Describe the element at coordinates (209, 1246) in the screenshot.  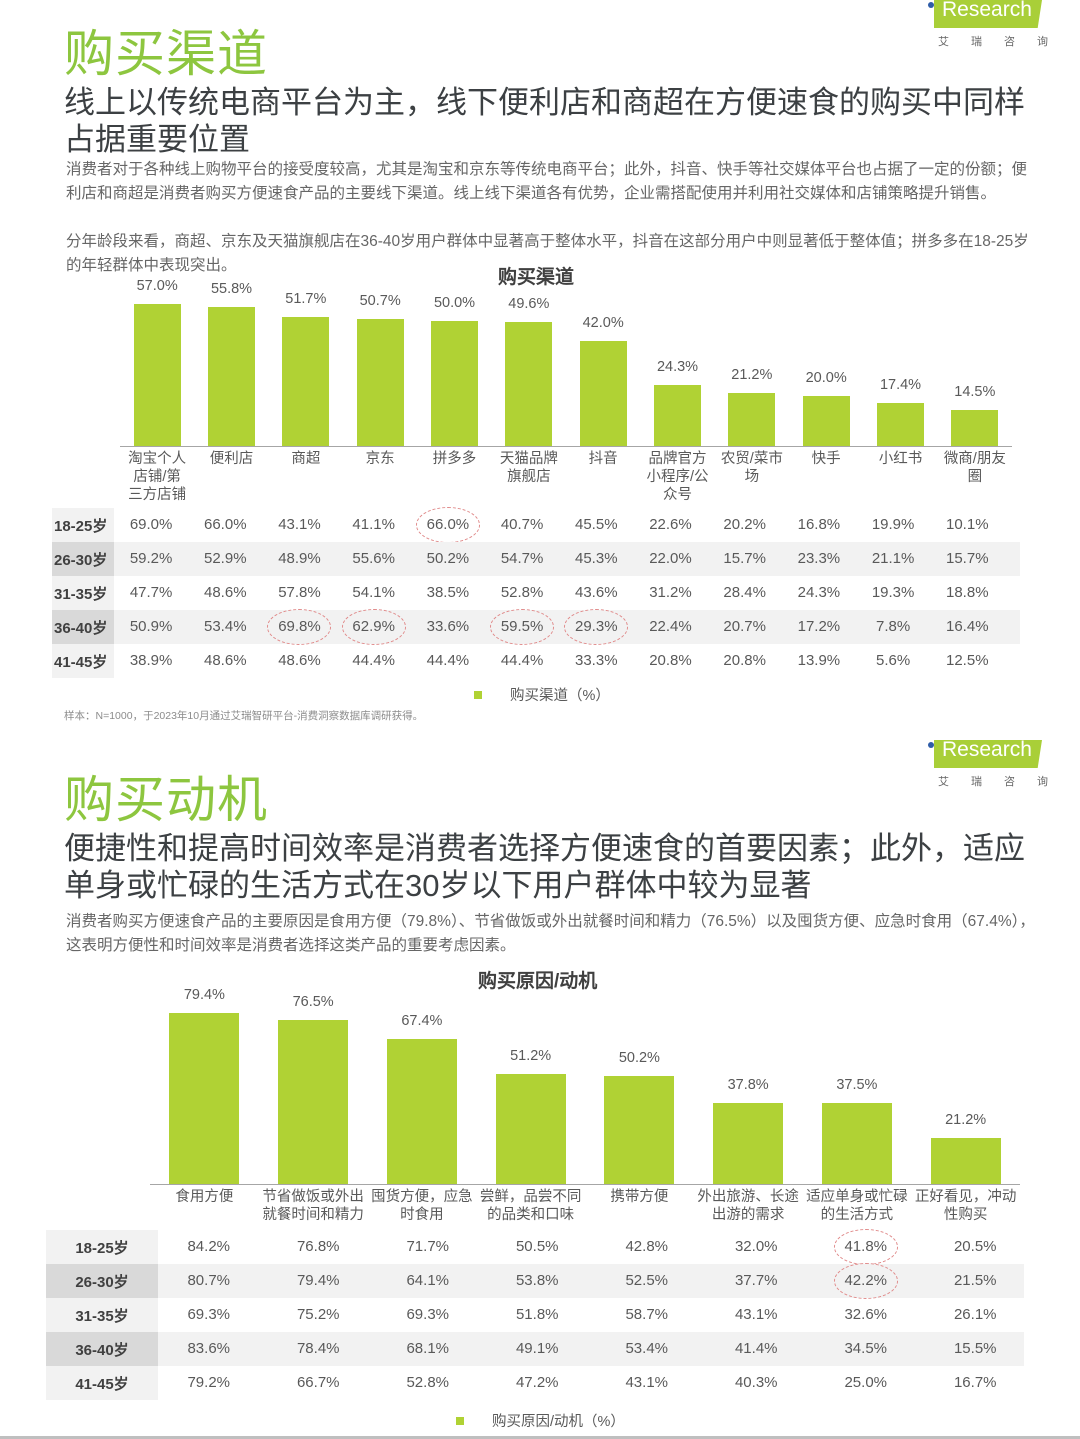
I see `table-cell: 84.2%` at that location.